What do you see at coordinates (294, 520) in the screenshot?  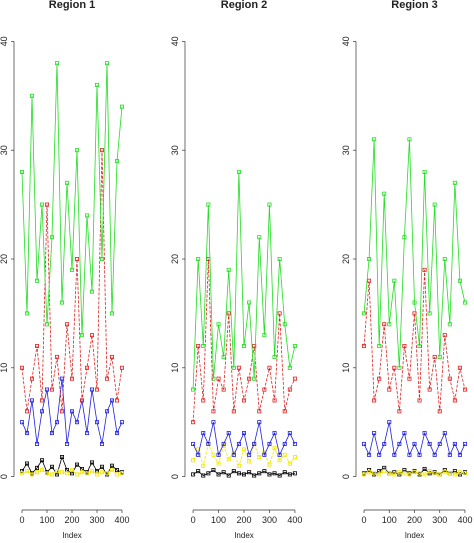 I see `x-tick-label: 400` at bounding box center [294, 520].